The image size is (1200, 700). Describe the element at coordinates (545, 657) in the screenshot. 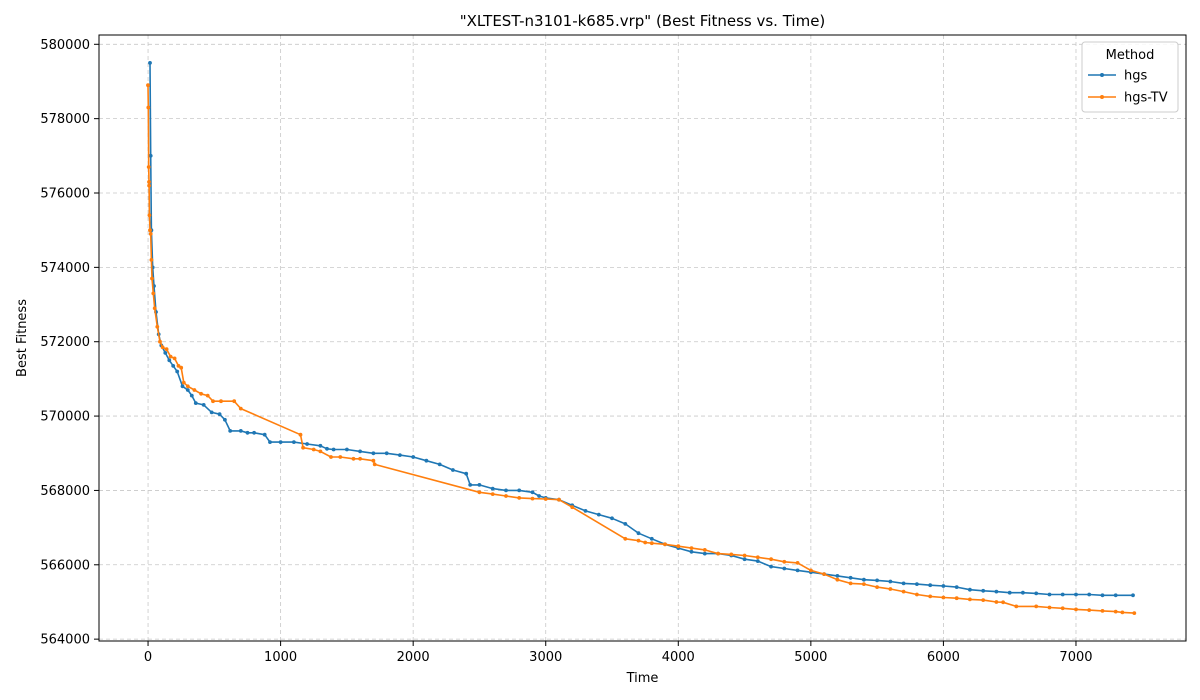

I see `x-tick-label: 3000` at that location.